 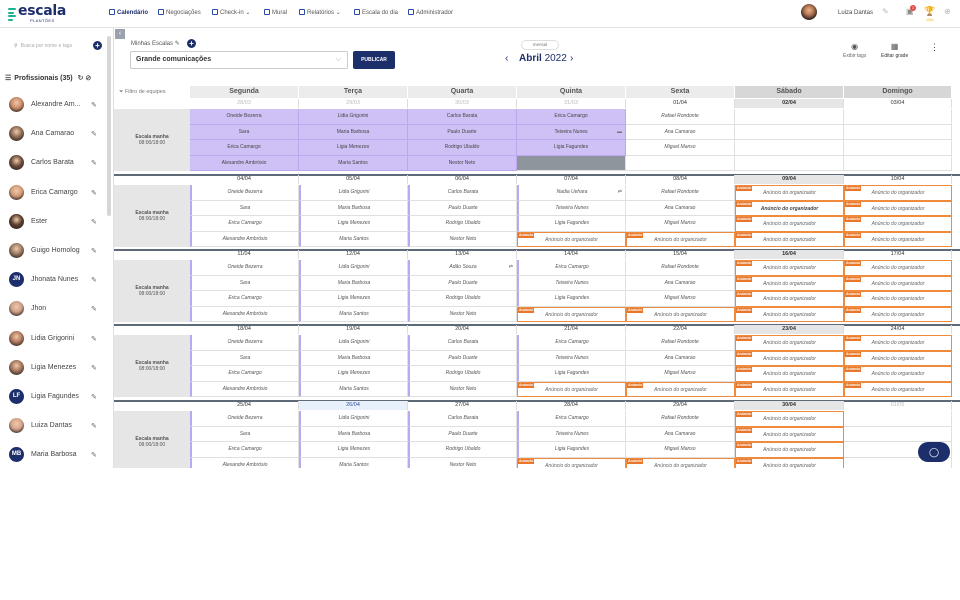 I want to click on search-input: ⚲ Busca por nome e tags, so click(x=48, y=46).